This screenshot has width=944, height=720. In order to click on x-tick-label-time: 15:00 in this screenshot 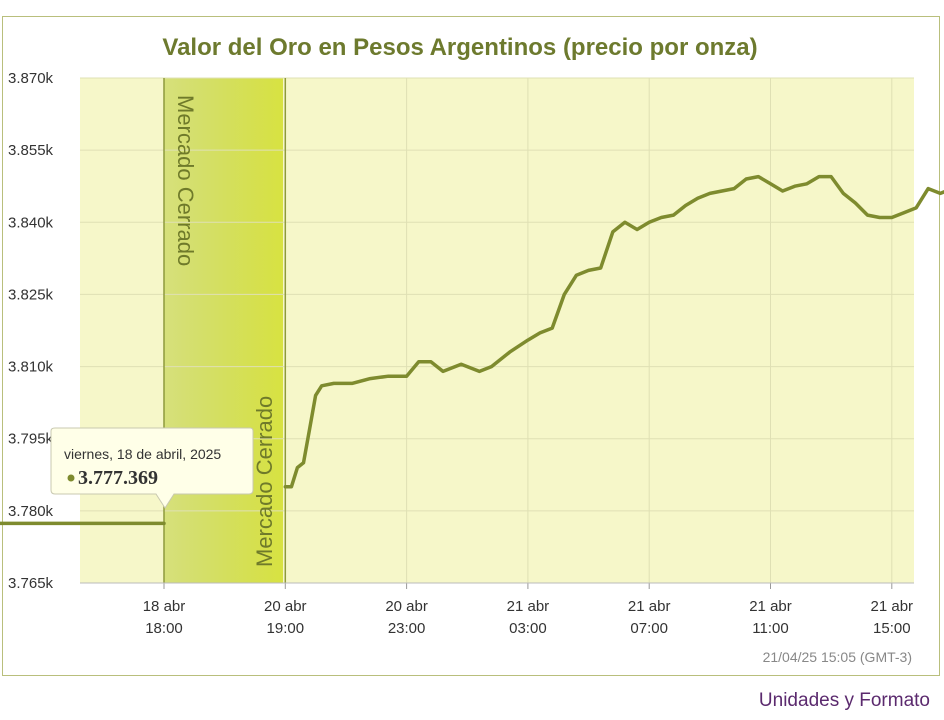, I will do `click(892, 628)`.